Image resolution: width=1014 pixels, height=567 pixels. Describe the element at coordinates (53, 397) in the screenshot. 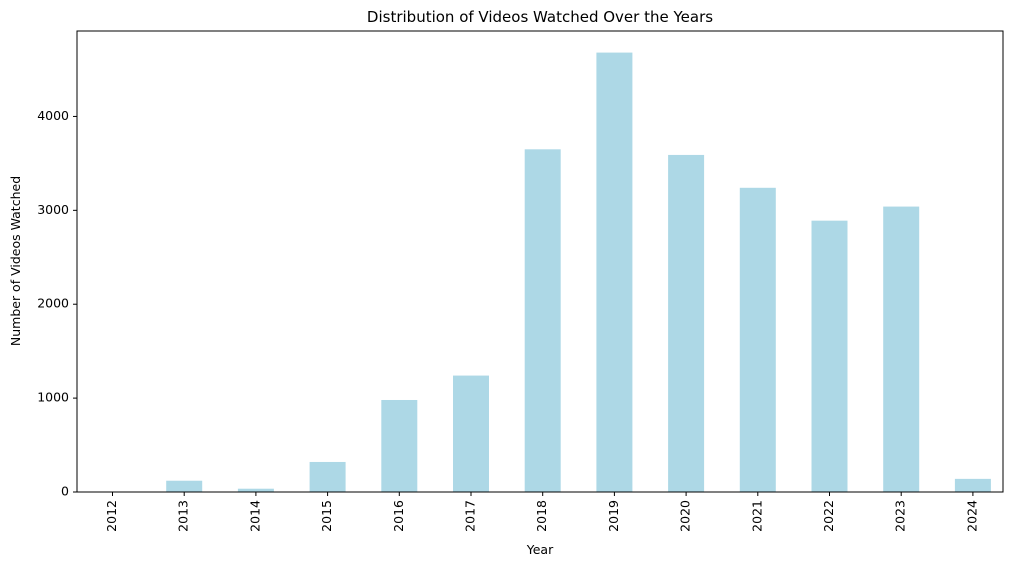

I see `y-tick-label-1000: 1000` at that location.